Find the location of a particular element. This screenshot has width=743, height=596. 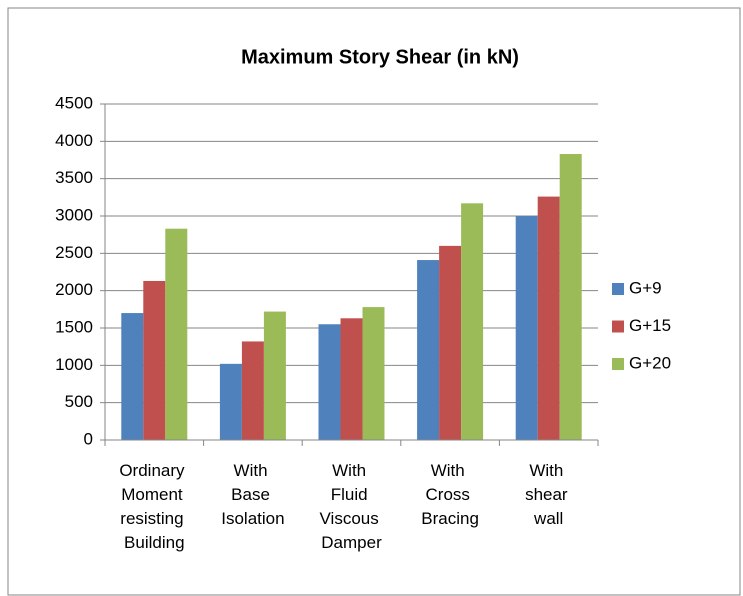

y-tick-label: 2000 is located at coordinates (74, 289).